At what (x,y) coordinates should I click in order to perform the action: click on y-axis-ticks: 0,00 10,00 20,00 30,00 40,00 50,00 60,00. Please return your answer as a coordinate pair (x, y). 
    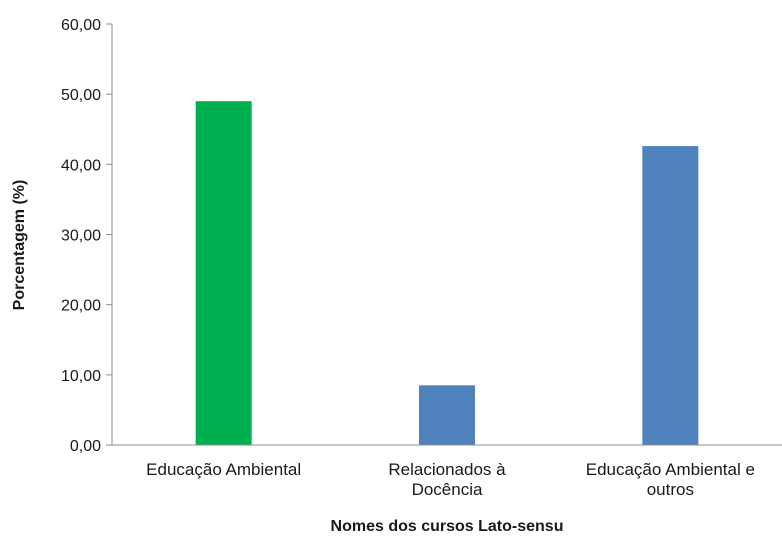
    Looking at the image, I should click on (86, 236).